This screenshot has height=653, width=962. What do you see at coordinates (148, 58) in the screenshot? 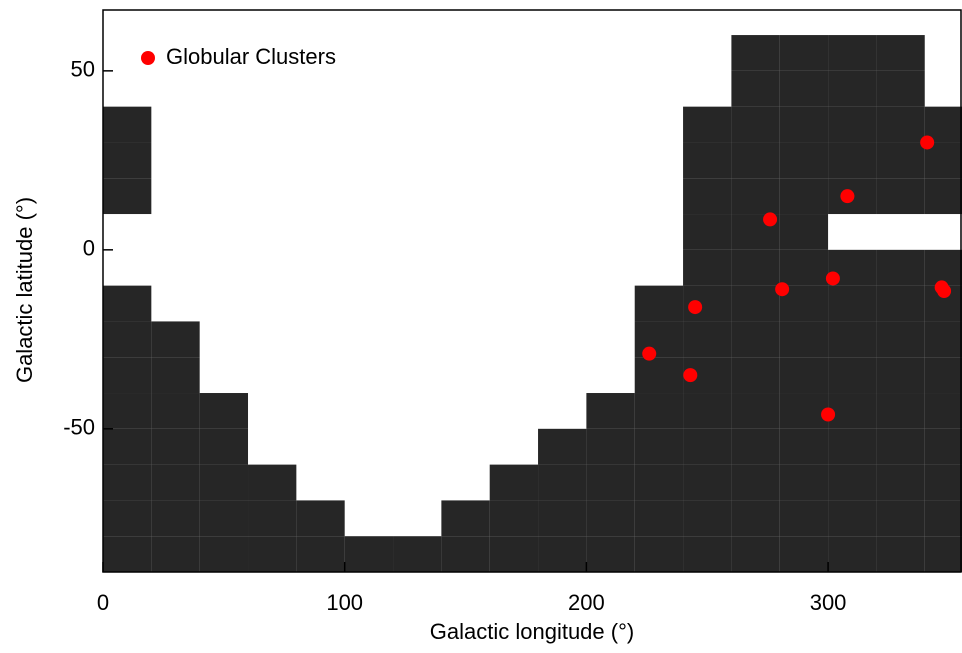
I see `legend-marker` at bounding box center [148, 58].